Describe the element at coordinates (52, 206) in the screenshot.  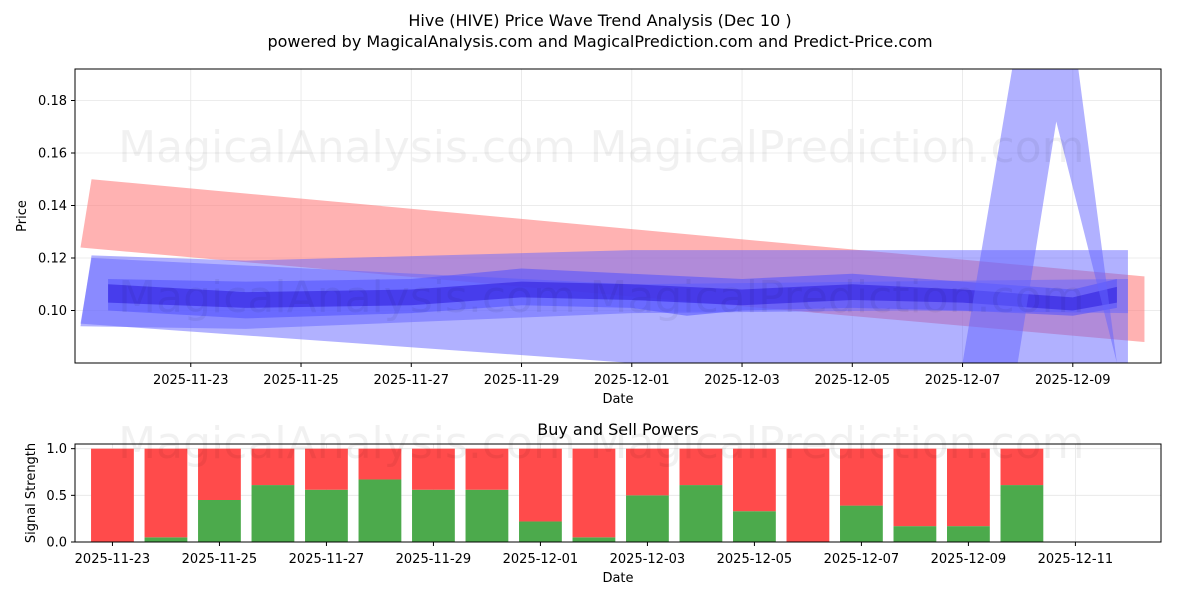
I see `price-y-tick-label: 0.14` at that location.